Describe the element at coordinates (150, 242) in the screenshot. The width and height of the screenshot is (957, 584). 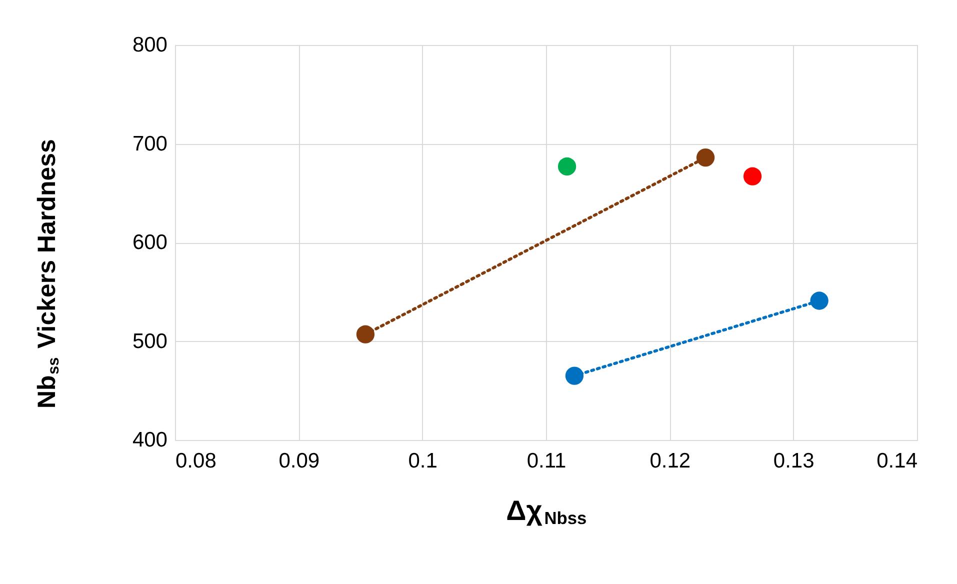
I see `y-tick-label: 600` at that location.